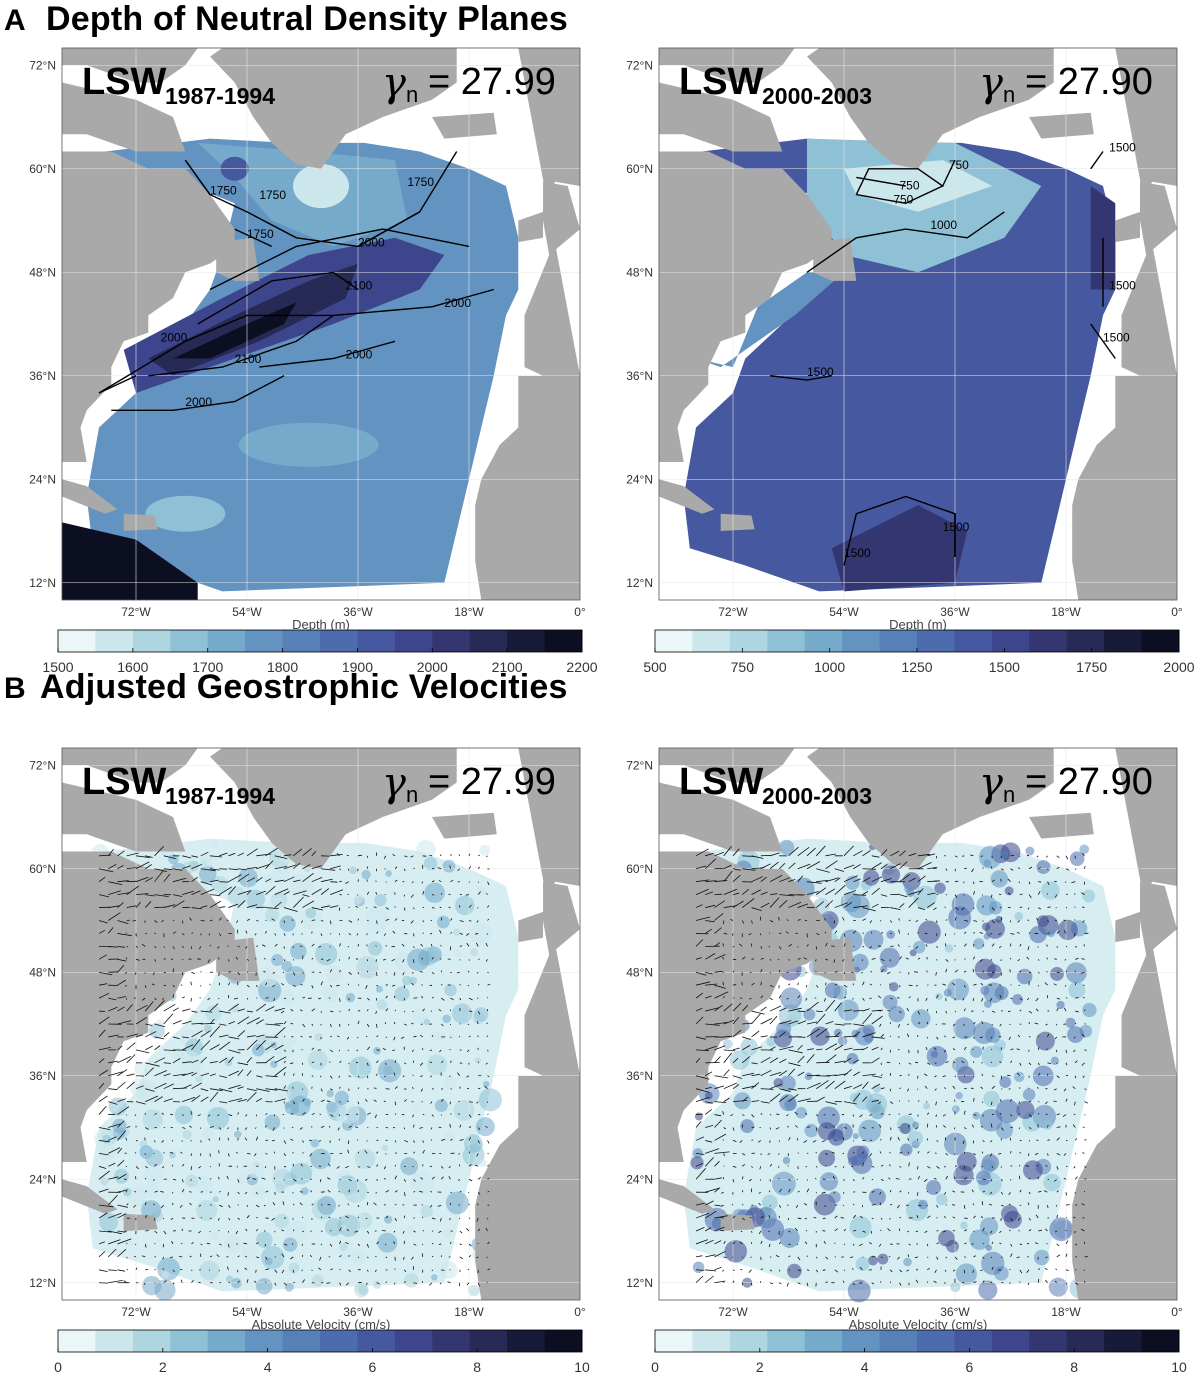 Image resolution: width=1201 pixels, height=1377 pixels. Describe the element at coordinates (477, 1367) in the screenshot. I see `colorbar-tick-label: 8` at that location.